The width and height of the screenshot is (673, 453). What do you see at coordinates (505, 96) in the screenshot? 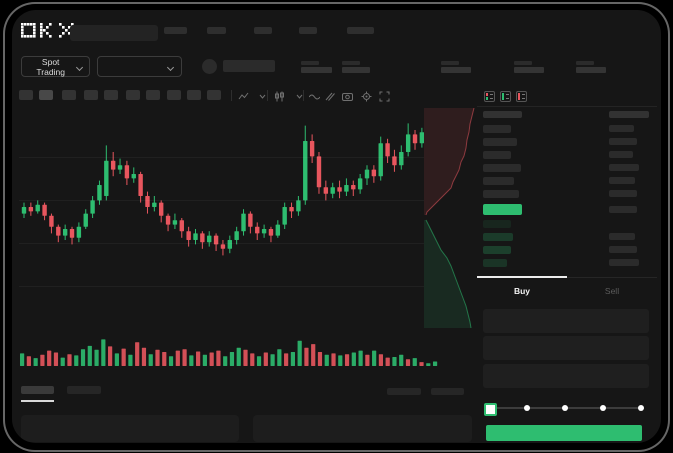
I see `orderbook-layout-icon-bids` at bounding box center [505, 96].